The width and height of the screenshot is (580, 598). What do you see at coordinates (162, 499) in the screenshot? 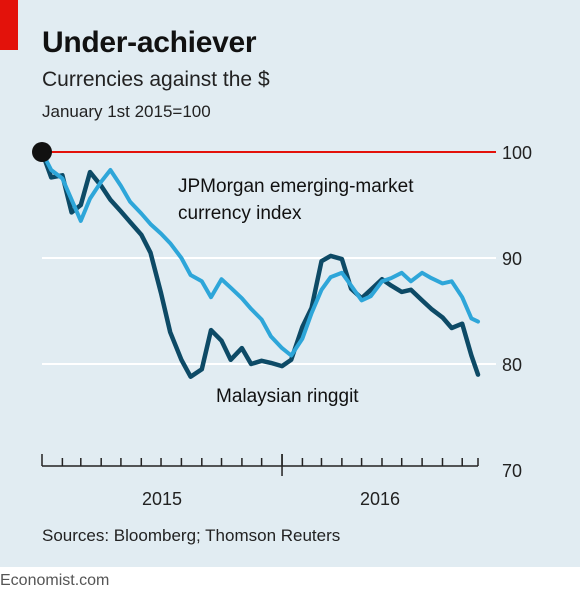
I see `x-tick-label-2015: 2015` at bounding box center [162, 499].